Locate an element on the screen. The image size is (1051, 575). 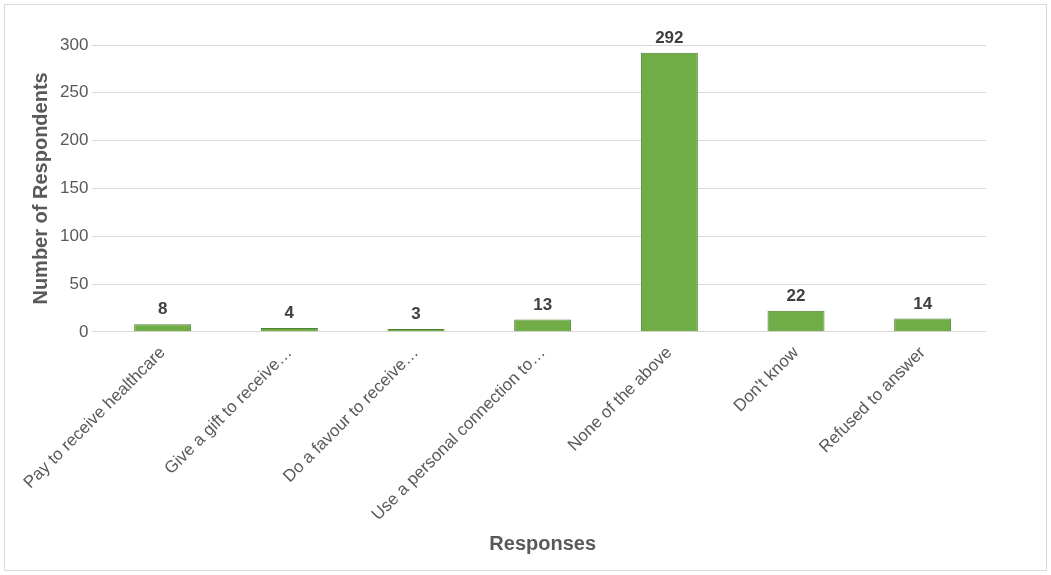
y-tick-label: 0 is located at coordinates (83, 331).